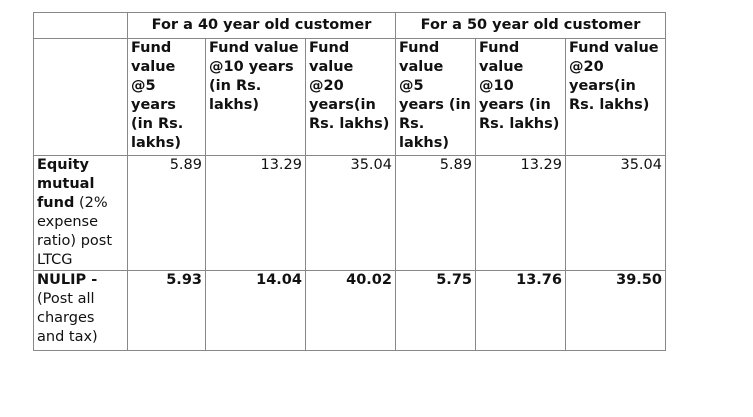 Image resolution: width=753 pixels, height=417 pixels. What do you see at coordinates (255, 310) in the screenshot?
I see `value-cell: 14.04` at bounding box center [255, 310].